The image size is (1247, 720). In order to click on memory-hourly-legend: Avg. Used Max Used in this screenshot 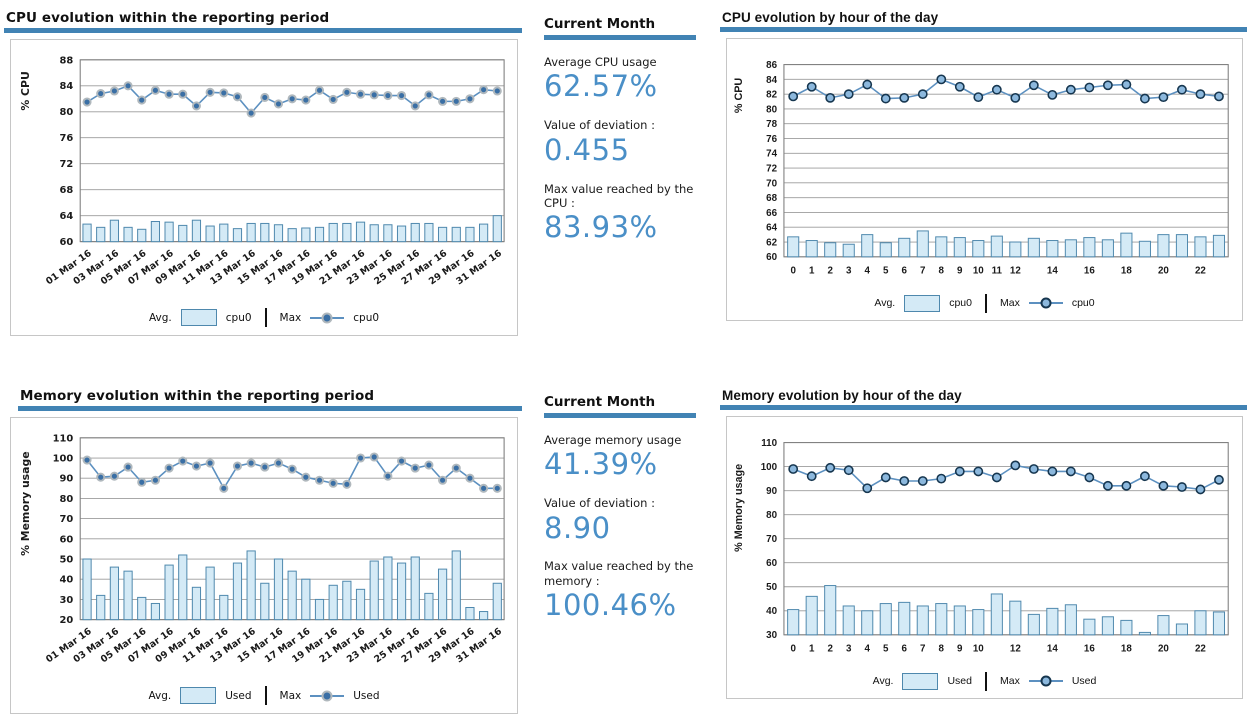, I will do `click(984, 681)`.